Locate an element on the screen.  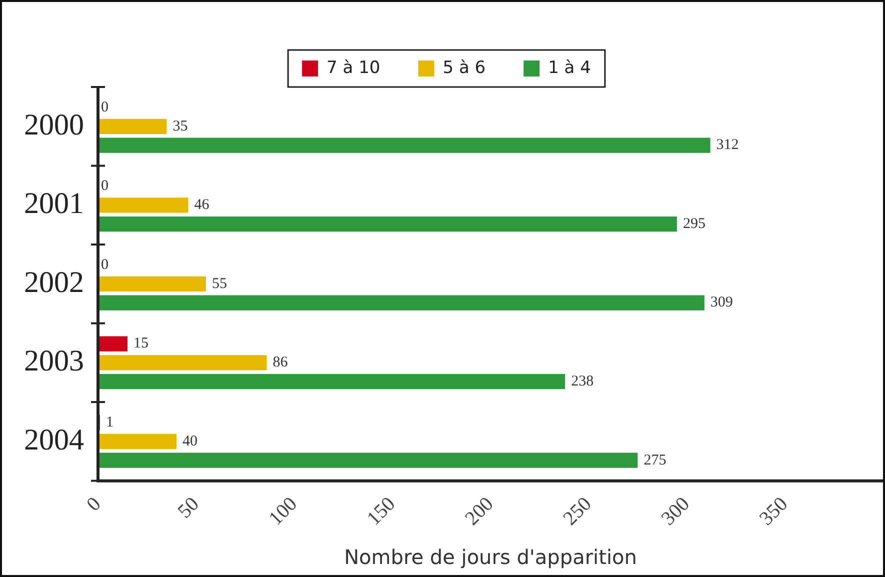
x-axis-title: Nombre de jours d'apparition is located at coordinates (490, 557).